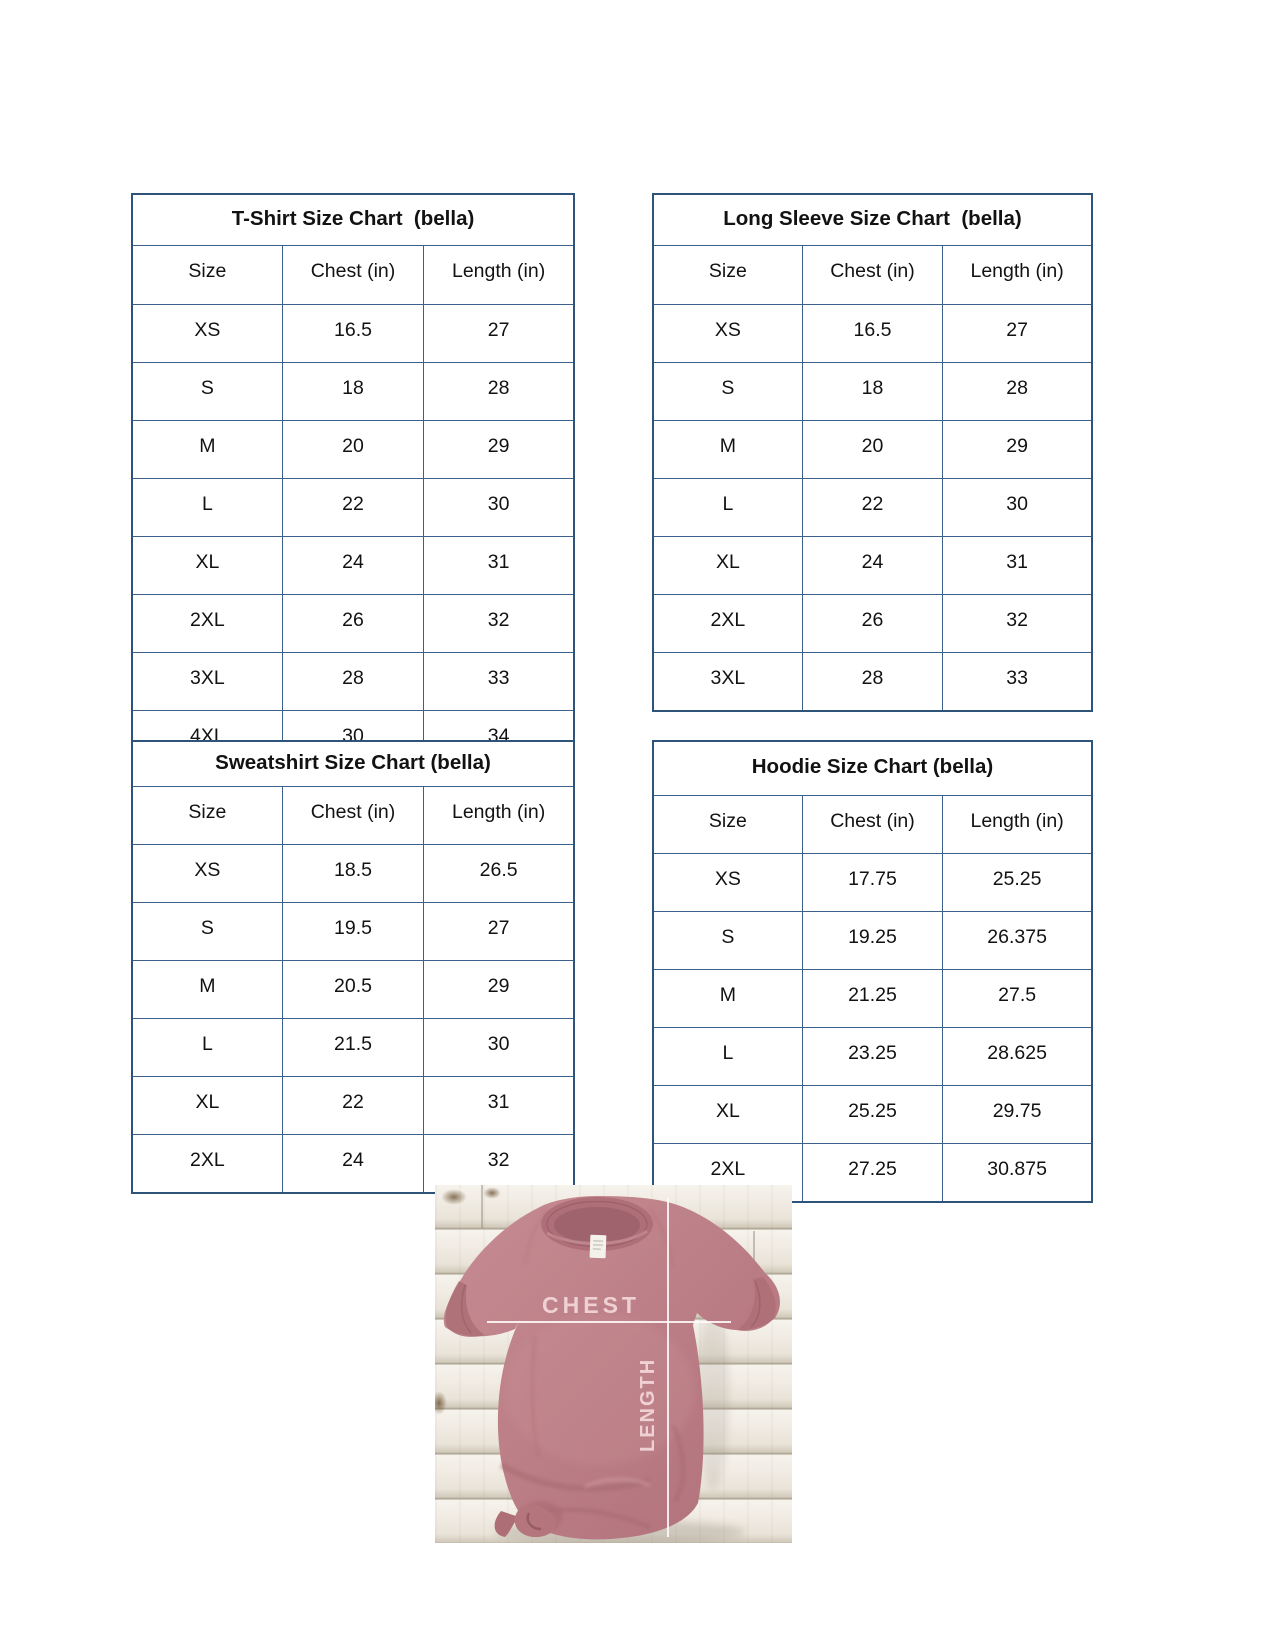  I want to click on chest-cell: 20.5, so click(353, 989).